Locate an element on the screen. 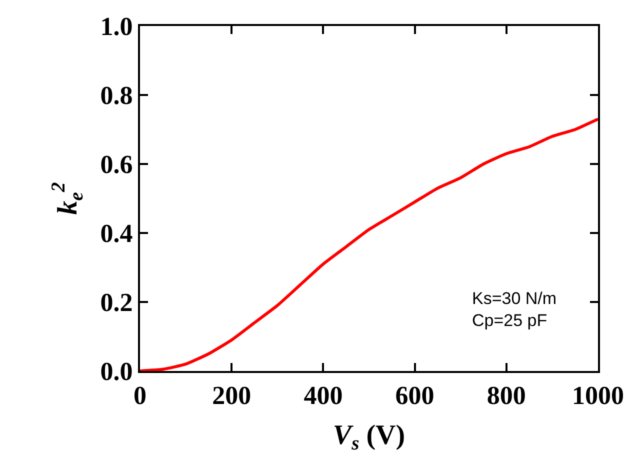 The width and height of the screenshot is (636, 471). y-tick-label: 0.2 is located at coordinates (116, 303).